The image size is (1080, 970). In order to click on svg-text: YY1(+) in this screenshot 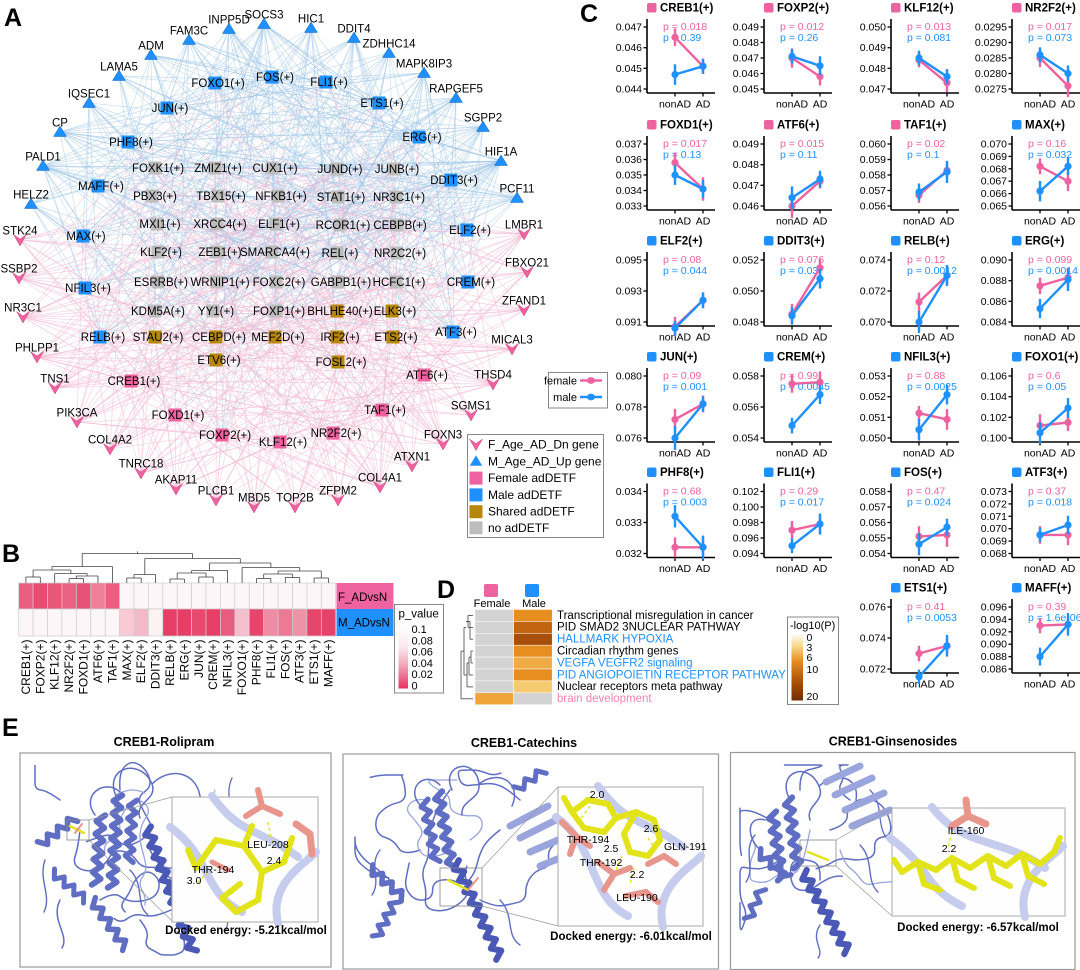, I will do `click(216, 312)`.